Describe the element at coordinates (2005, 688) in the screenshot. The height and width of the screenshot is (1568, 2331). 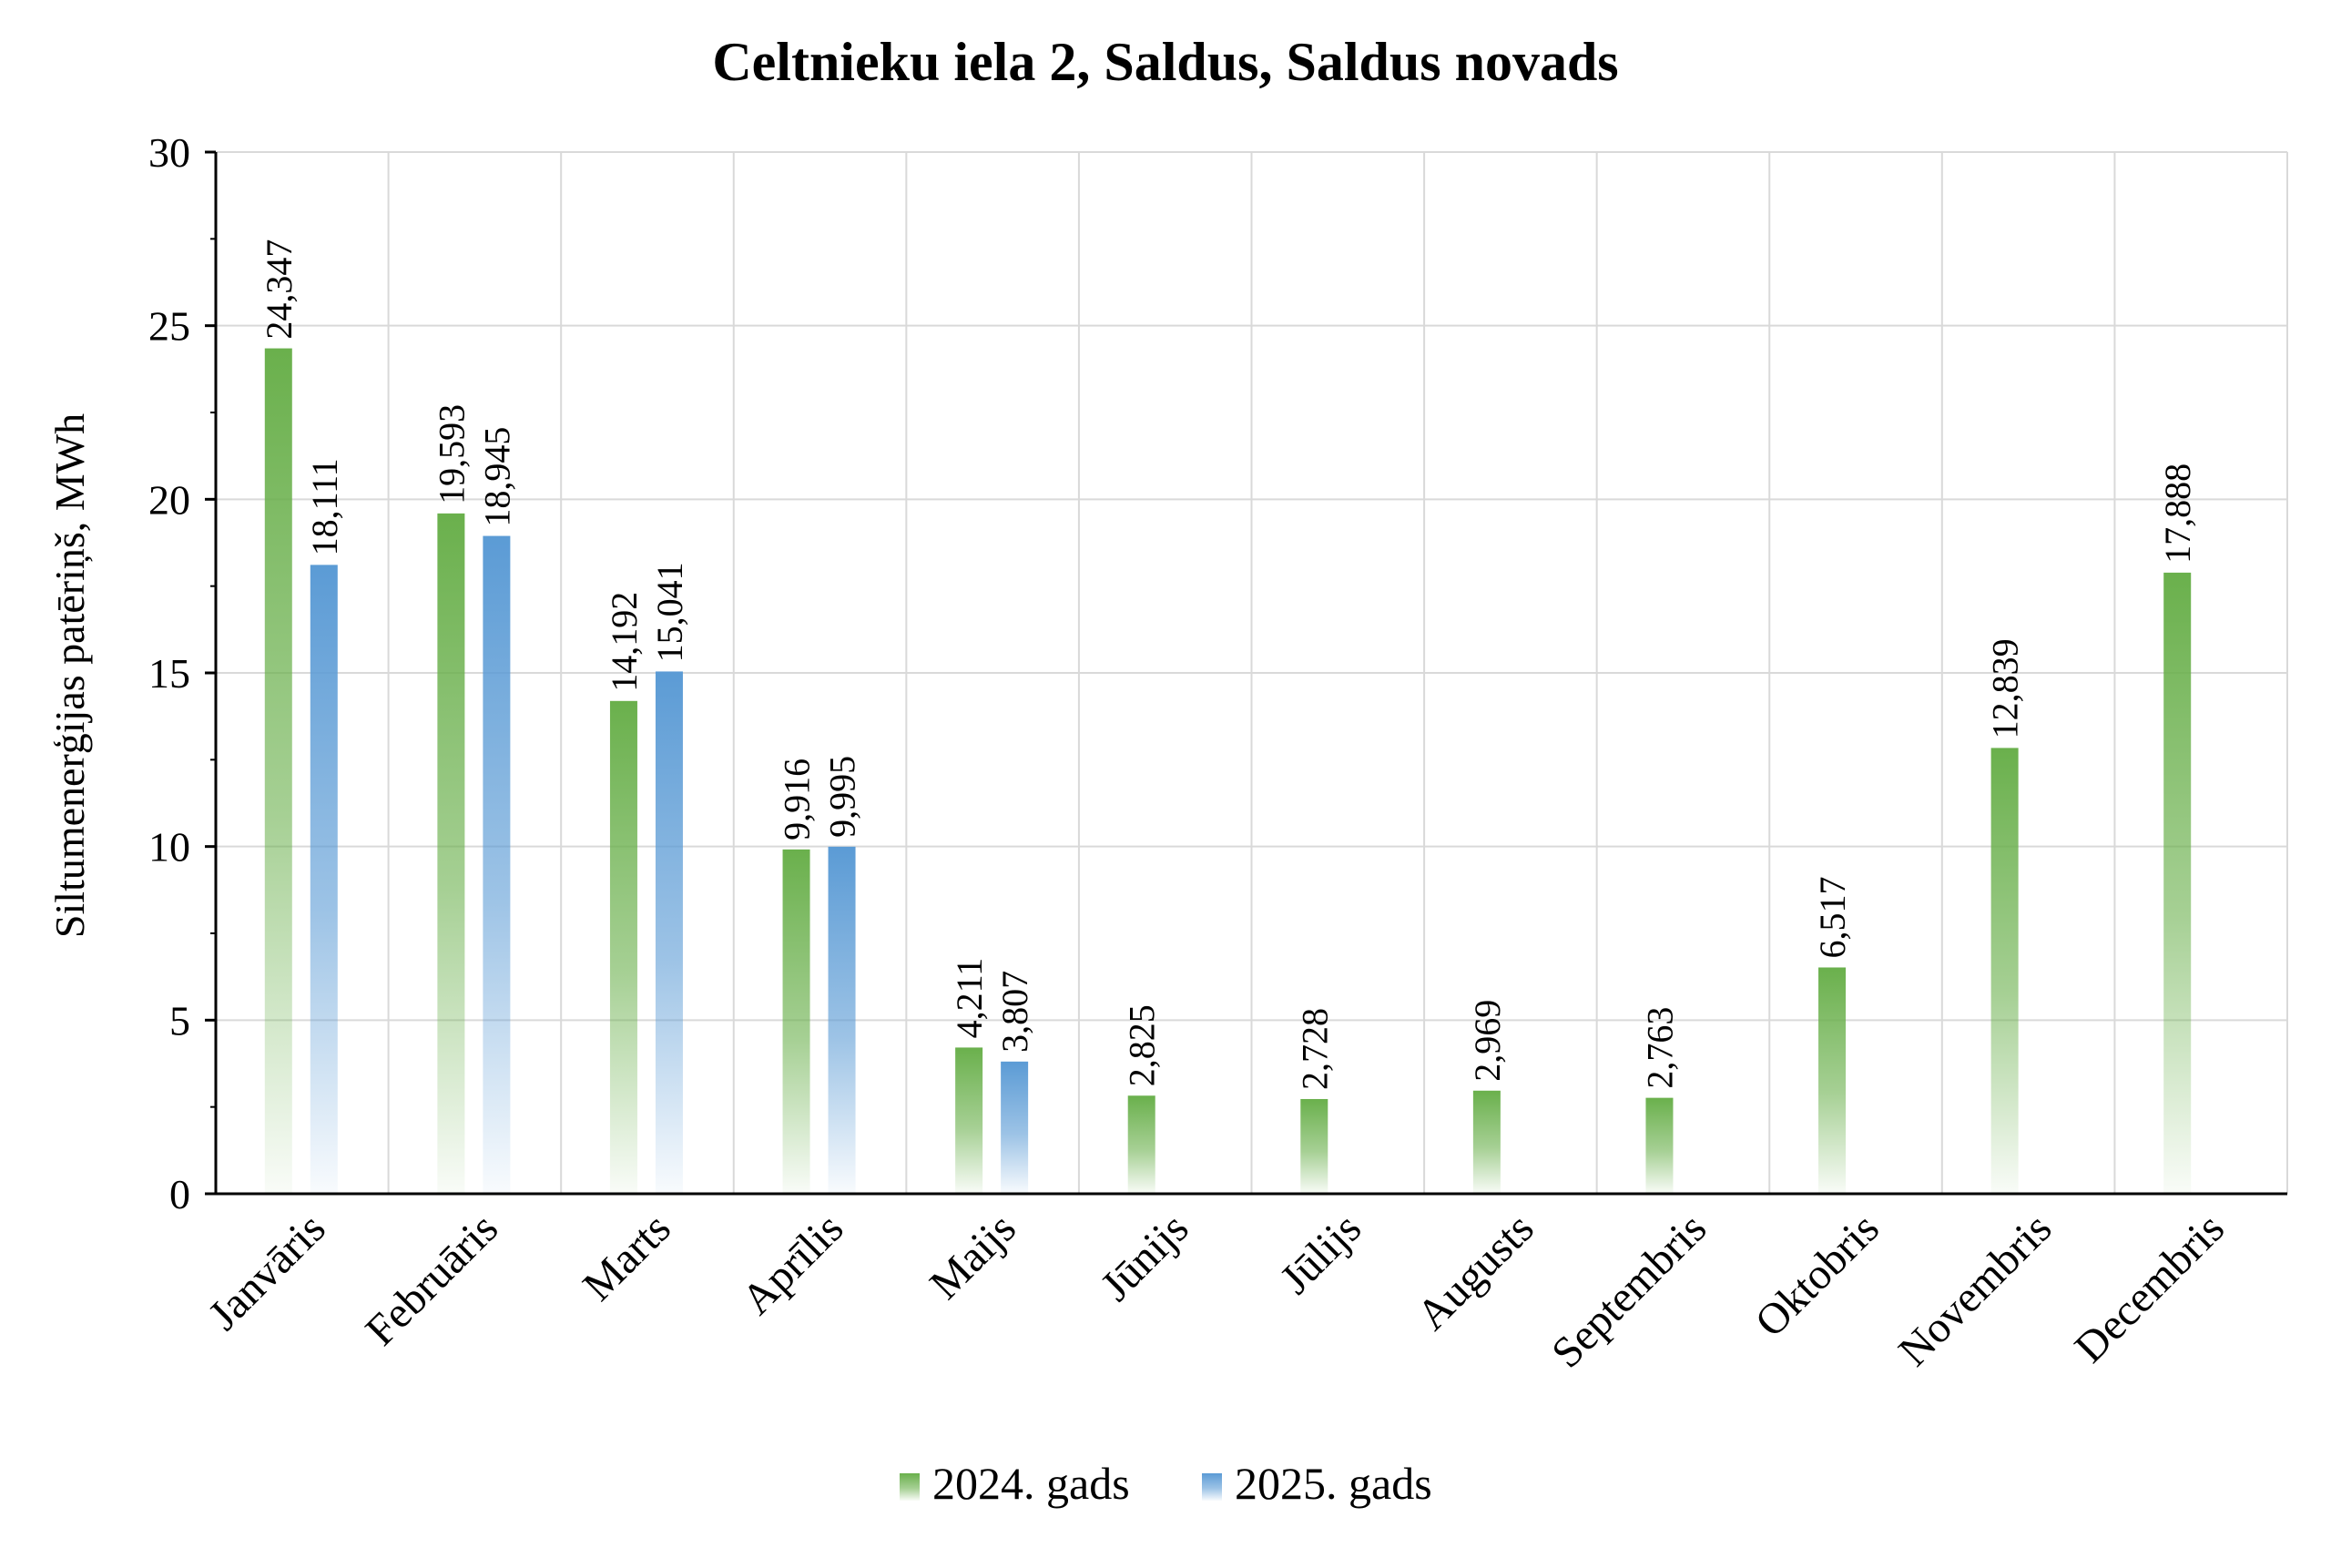
I see `data-label: 12,839` at that location.